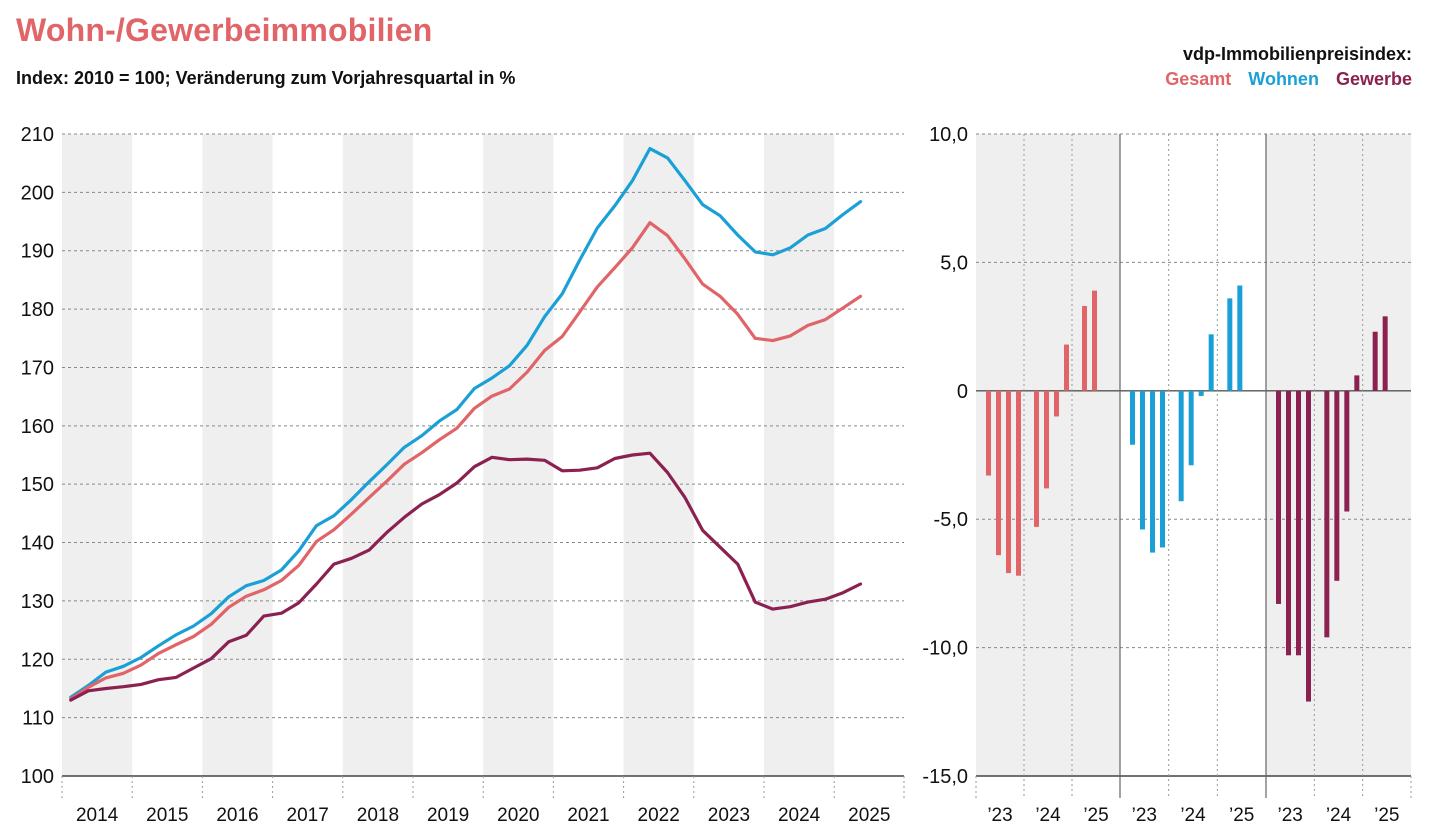 This screenshot has width=1432, height=838. I want to click on bar-x-tick-label-wohnen-1: ’24, so click(1193, 815).